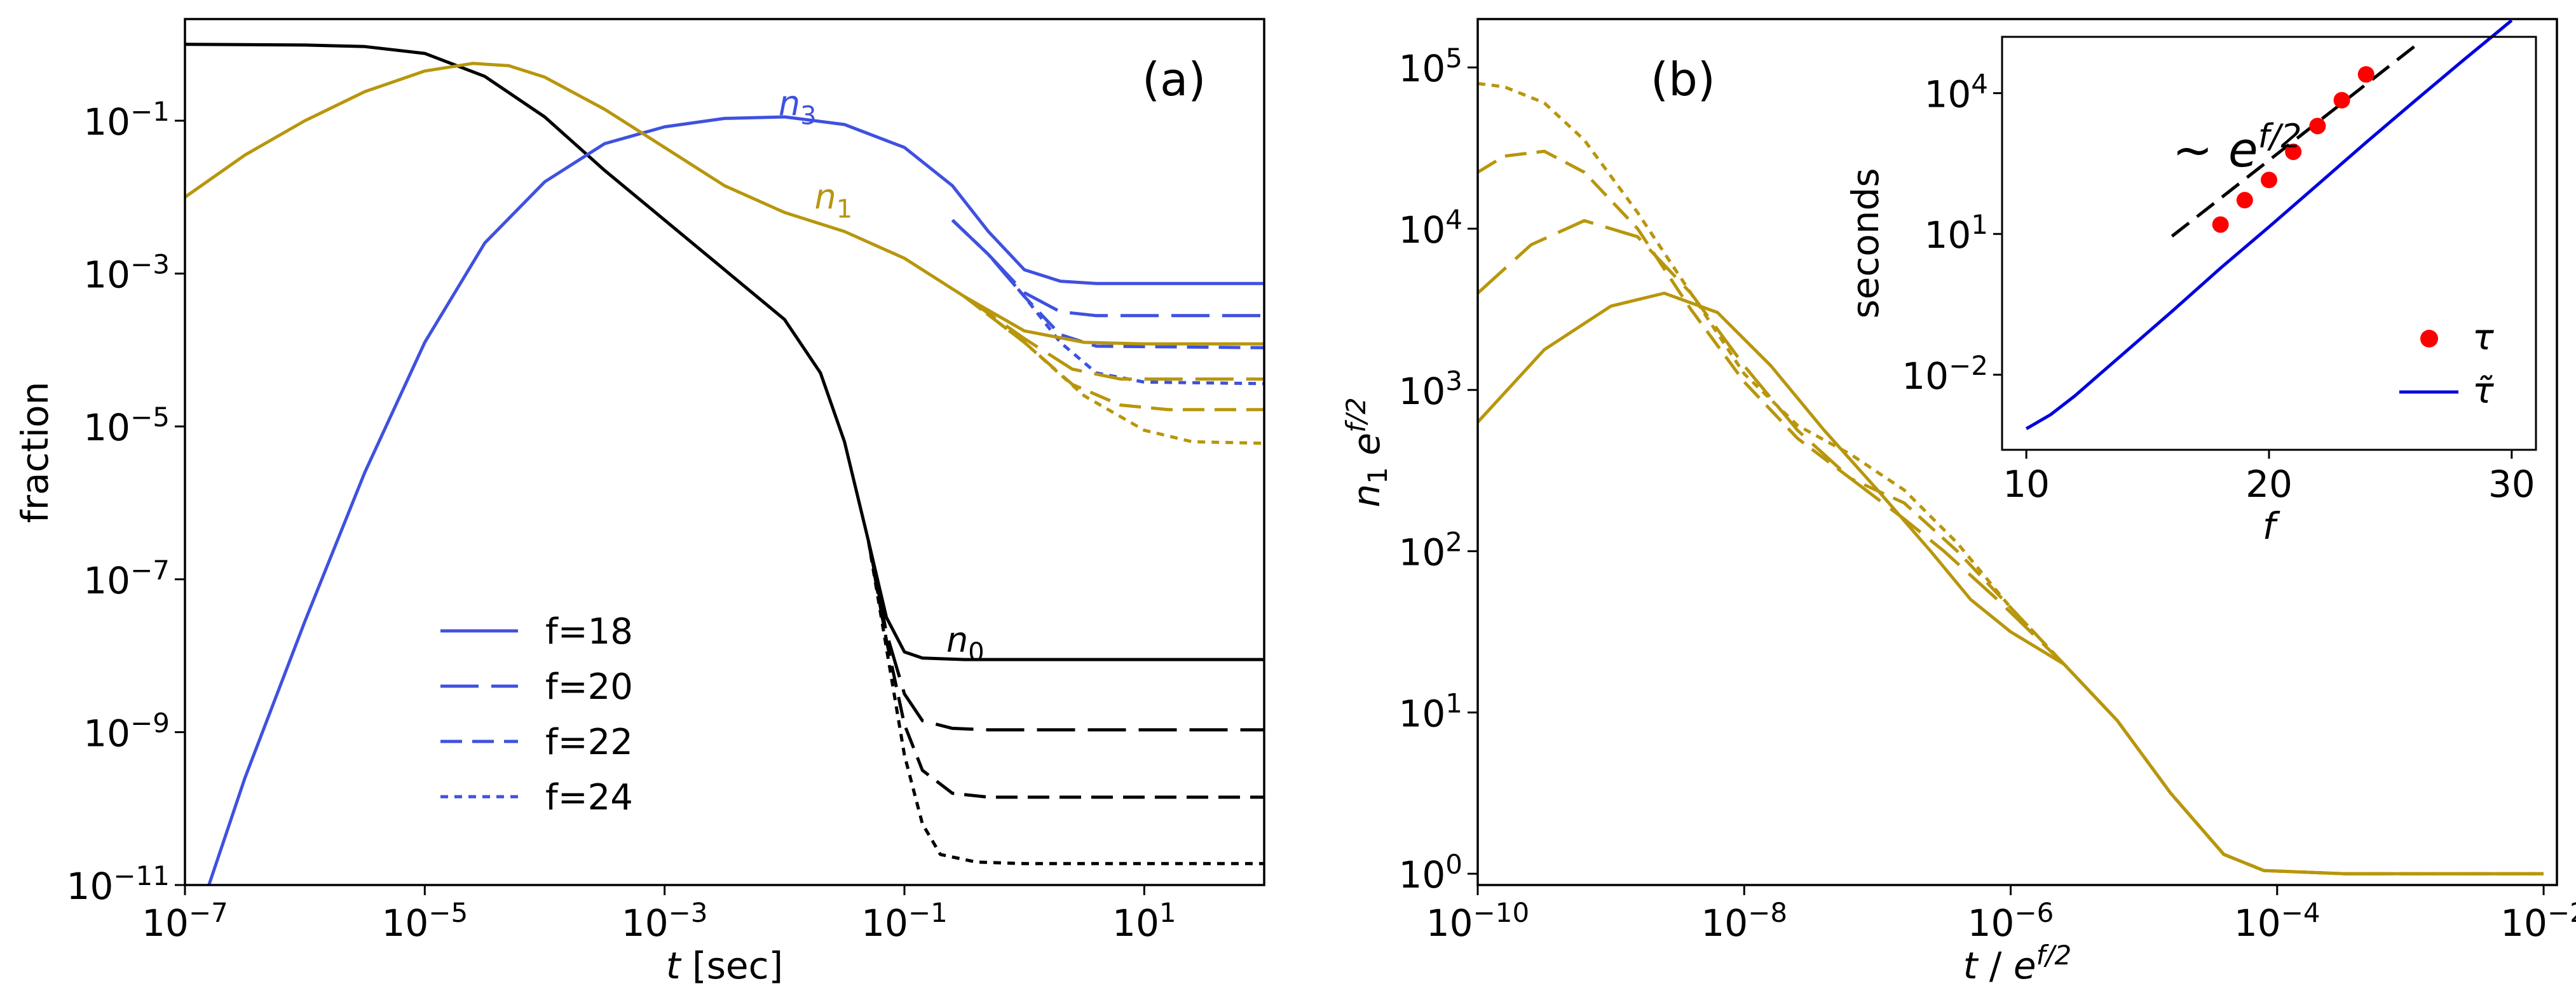 Image resolution: width=2576 pixels, height=1007 pixels. I want to click on inset-ticks: 10 20 30 10⁻² 10¹ 10⁴, so click(2218, 287).